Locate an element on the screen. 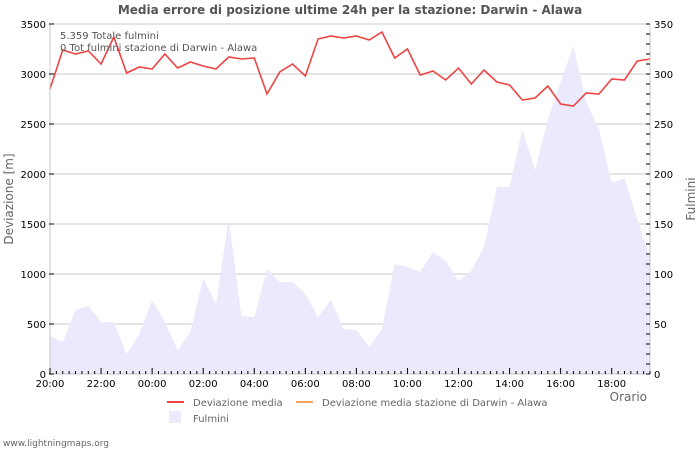 This screenshot has height=450, width=700. y2-tick-label: 150 is located at coordinates (663, 225).